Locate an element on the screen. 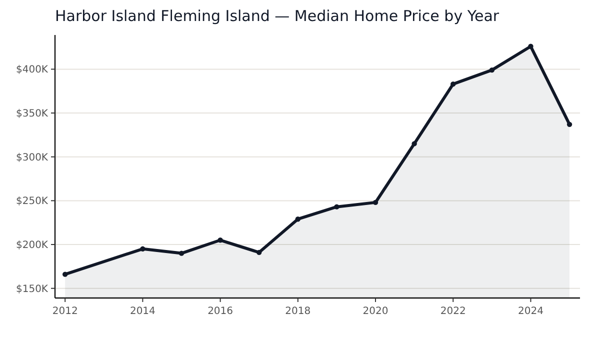  y-tick-label: $150K is located at coordinates (32, 289).